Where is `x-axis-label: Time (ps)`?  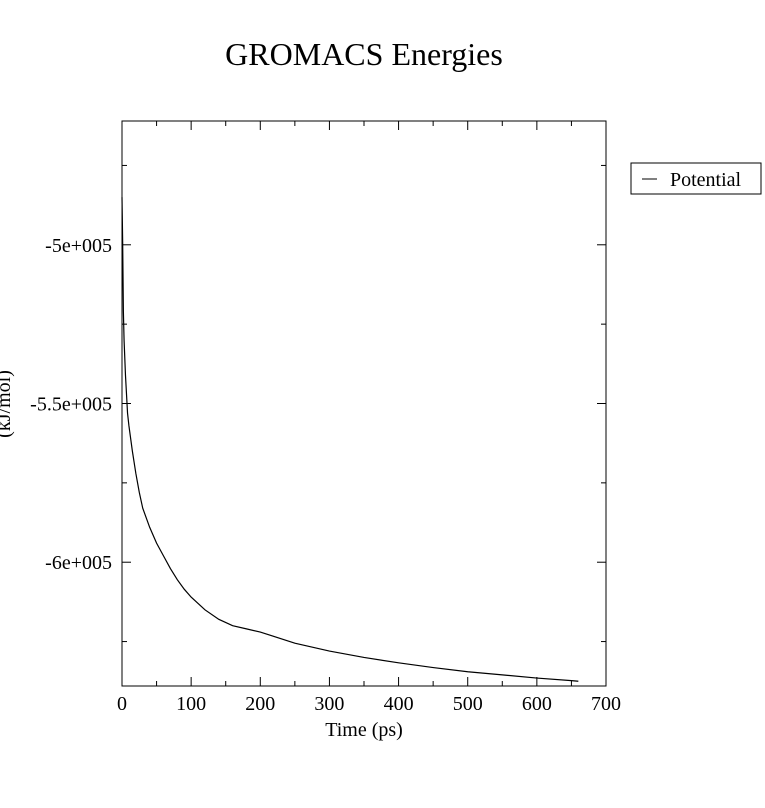 x-axis-label: Time (ps) is located at coordinates (364, 730).